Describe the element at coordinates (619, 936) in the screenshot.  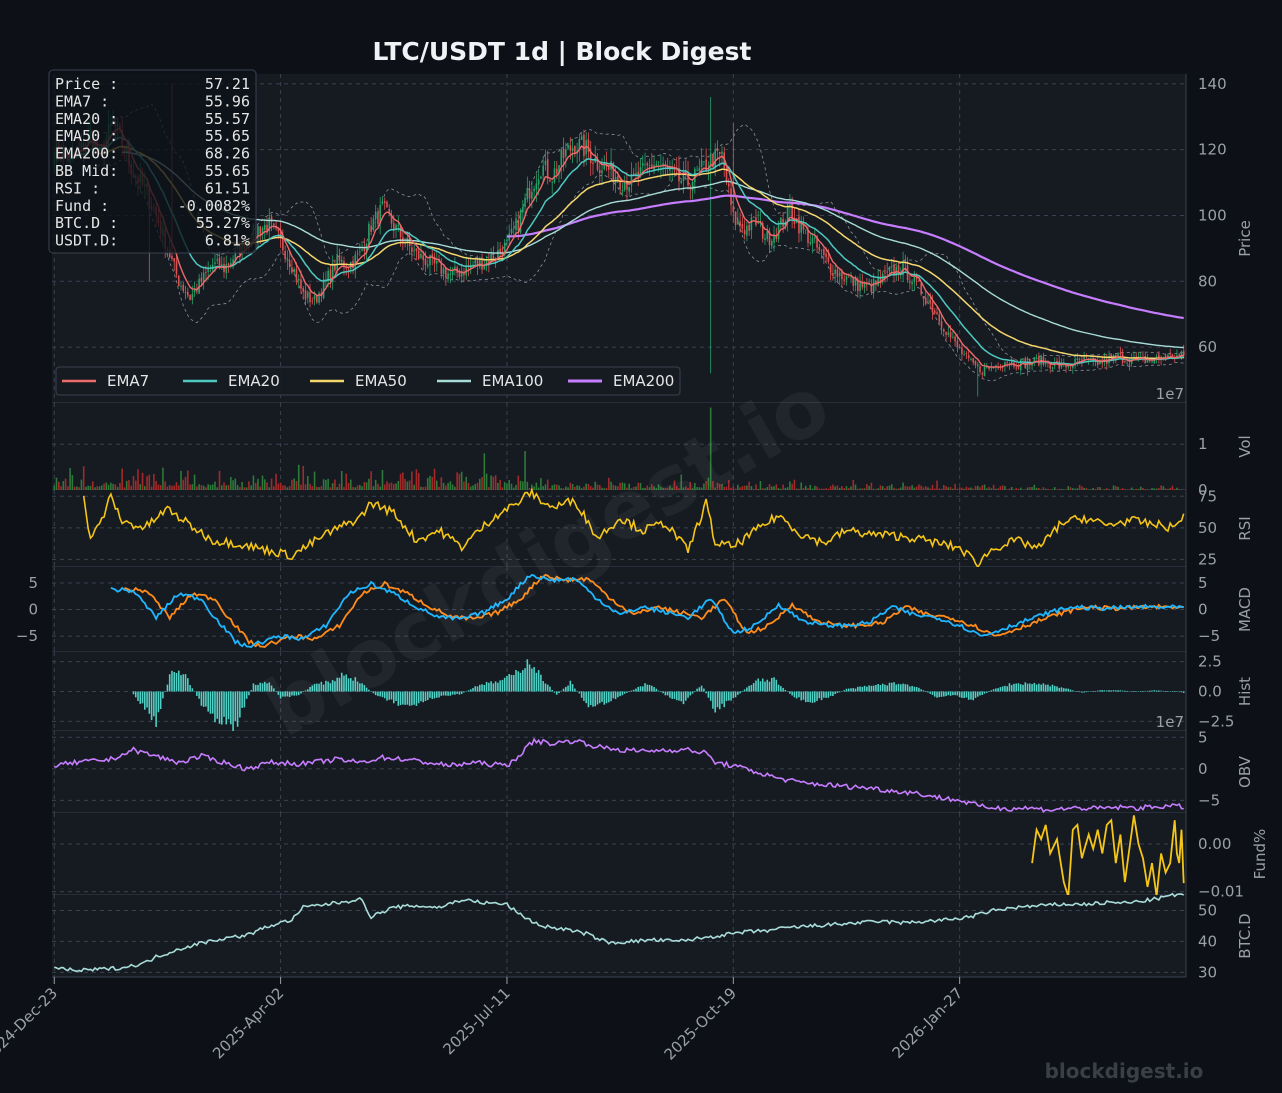
I see `btc_dominance-panel` at that location.